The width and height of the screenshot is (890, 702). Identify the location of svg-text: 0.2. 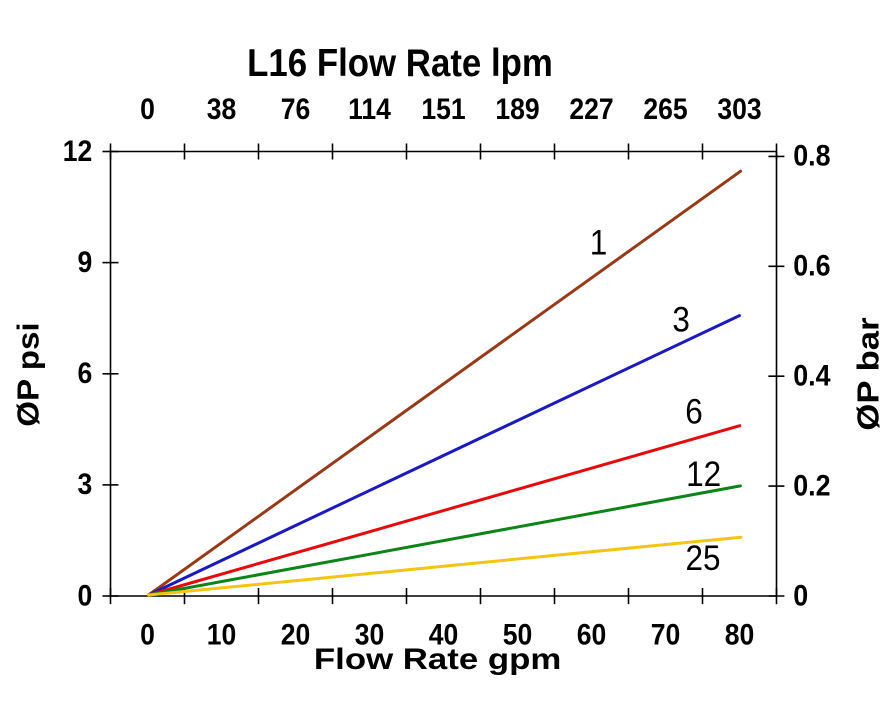
(811, 484).